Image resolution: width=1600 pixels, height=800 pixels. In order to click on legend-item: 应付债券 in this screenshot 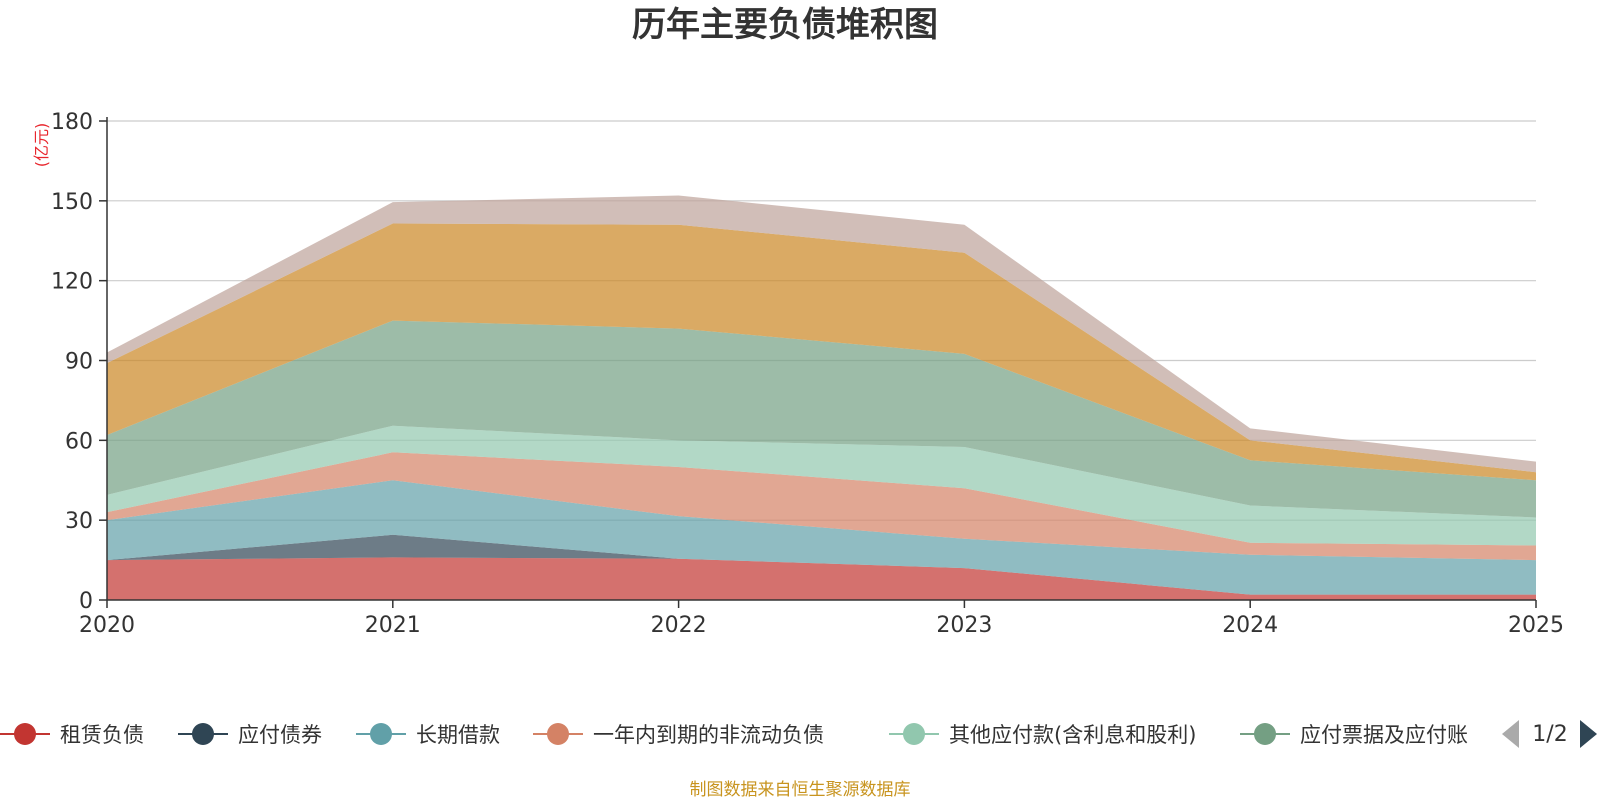, I will do `click(250, 735)`.